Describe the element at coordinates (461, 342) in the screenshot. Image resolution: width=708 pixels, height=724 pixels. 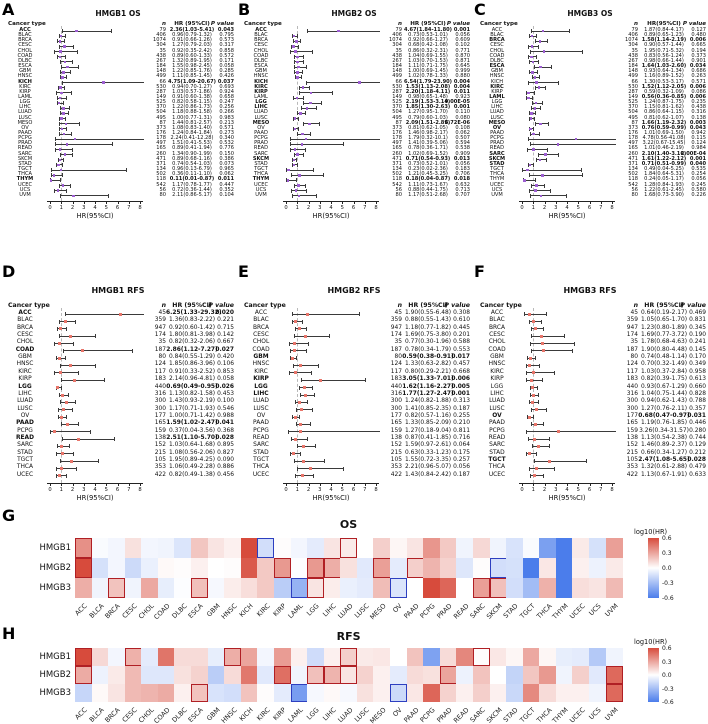
I see `row-p-value: 0.588` at that location.